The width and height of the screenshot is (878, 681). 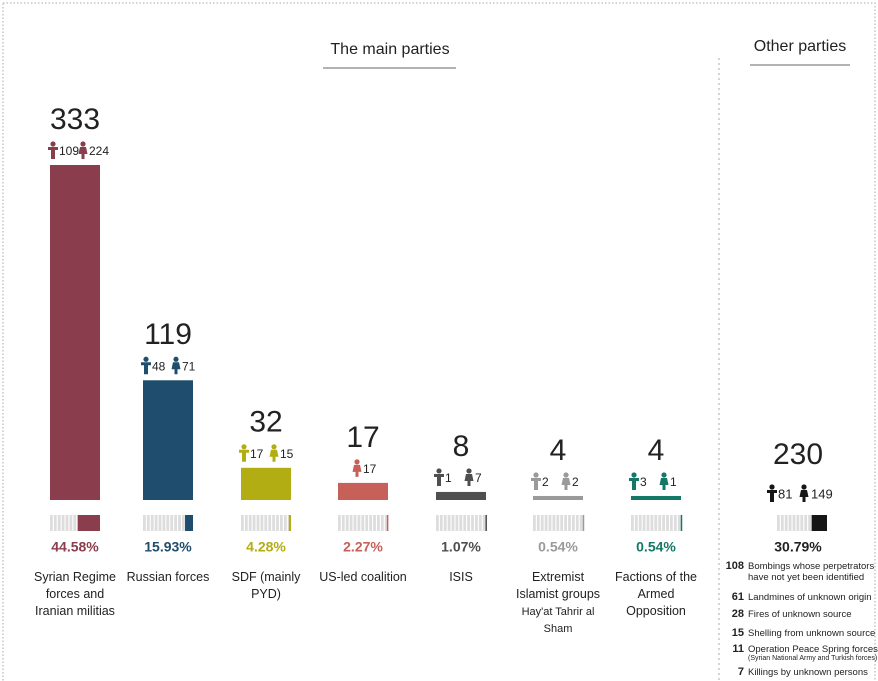 I want to click on item-label: Operation Peace Spring forces, so click(x=813, y=649).